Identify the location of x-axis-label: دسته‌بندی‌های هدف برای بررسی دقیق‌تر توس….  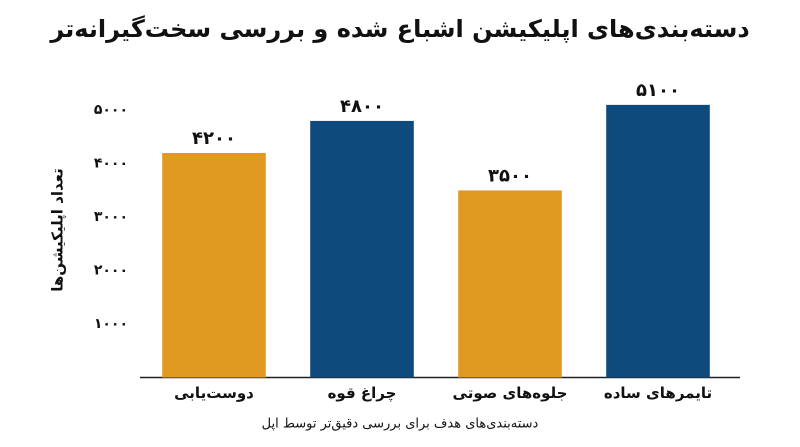
(400, 424).